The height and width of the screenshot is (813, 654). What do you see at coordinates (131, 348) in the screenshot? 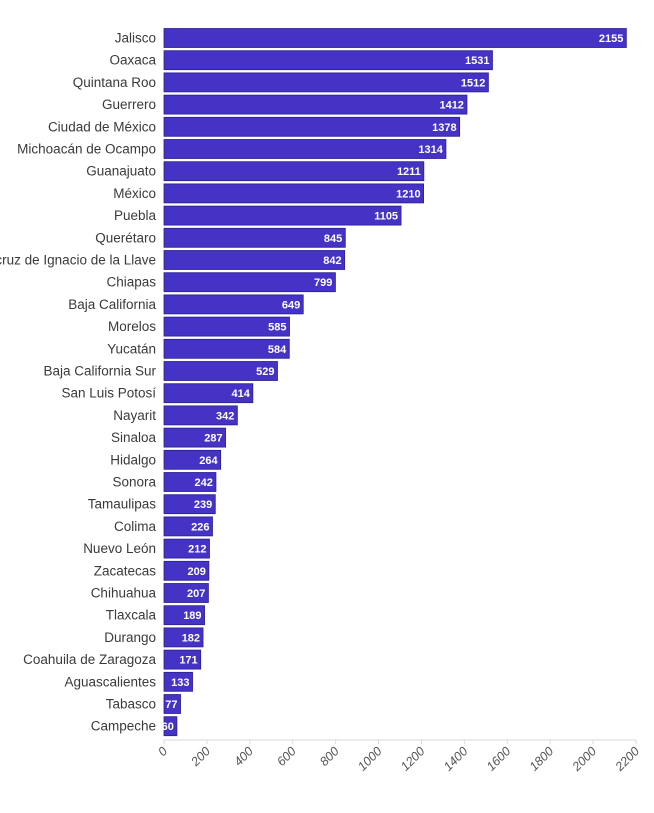
I see `category-label: Yucatán` at bounding box center [131, 348].